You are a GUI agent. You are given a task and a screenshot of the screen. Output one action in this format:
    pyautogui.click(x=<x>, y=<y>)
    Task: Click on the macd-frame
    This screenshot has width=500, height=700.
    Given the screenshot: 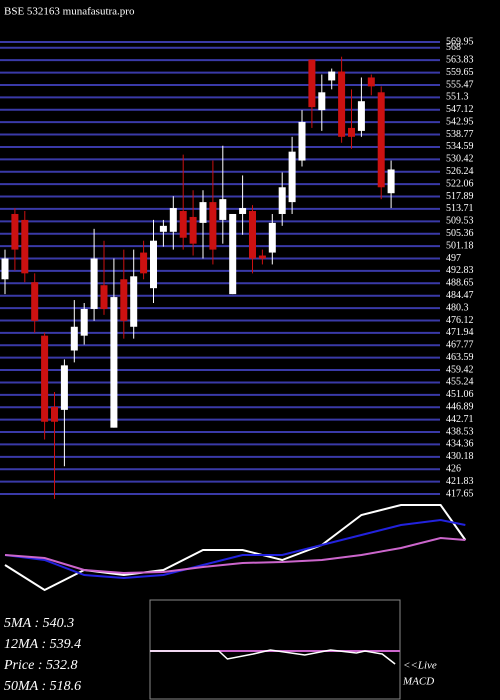 What is the action you would take?
    pyautogui.click(x=275, y=649)
    